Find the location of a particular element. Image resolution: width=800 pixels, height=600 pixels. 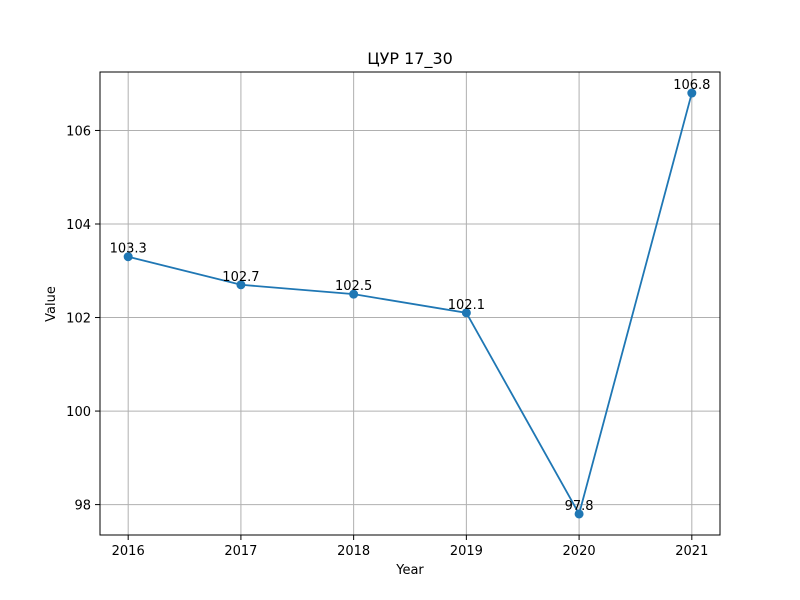

y-axis-label: Value is located at coordinates (51, 304).